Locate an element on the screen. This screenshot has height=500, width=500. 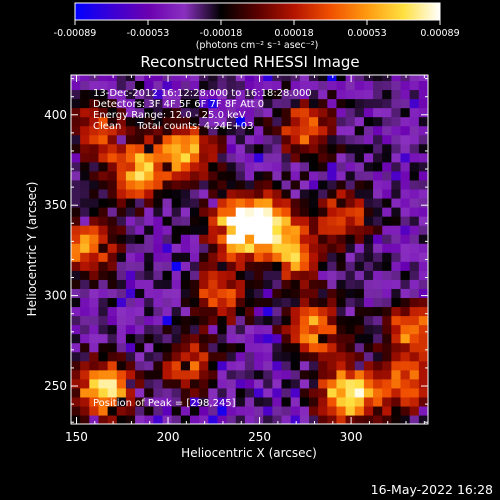
annotation-time-range: 13-Dec-2012 16:12:28.000 to 16:18:28.000 is located at coordinates (202, 93).